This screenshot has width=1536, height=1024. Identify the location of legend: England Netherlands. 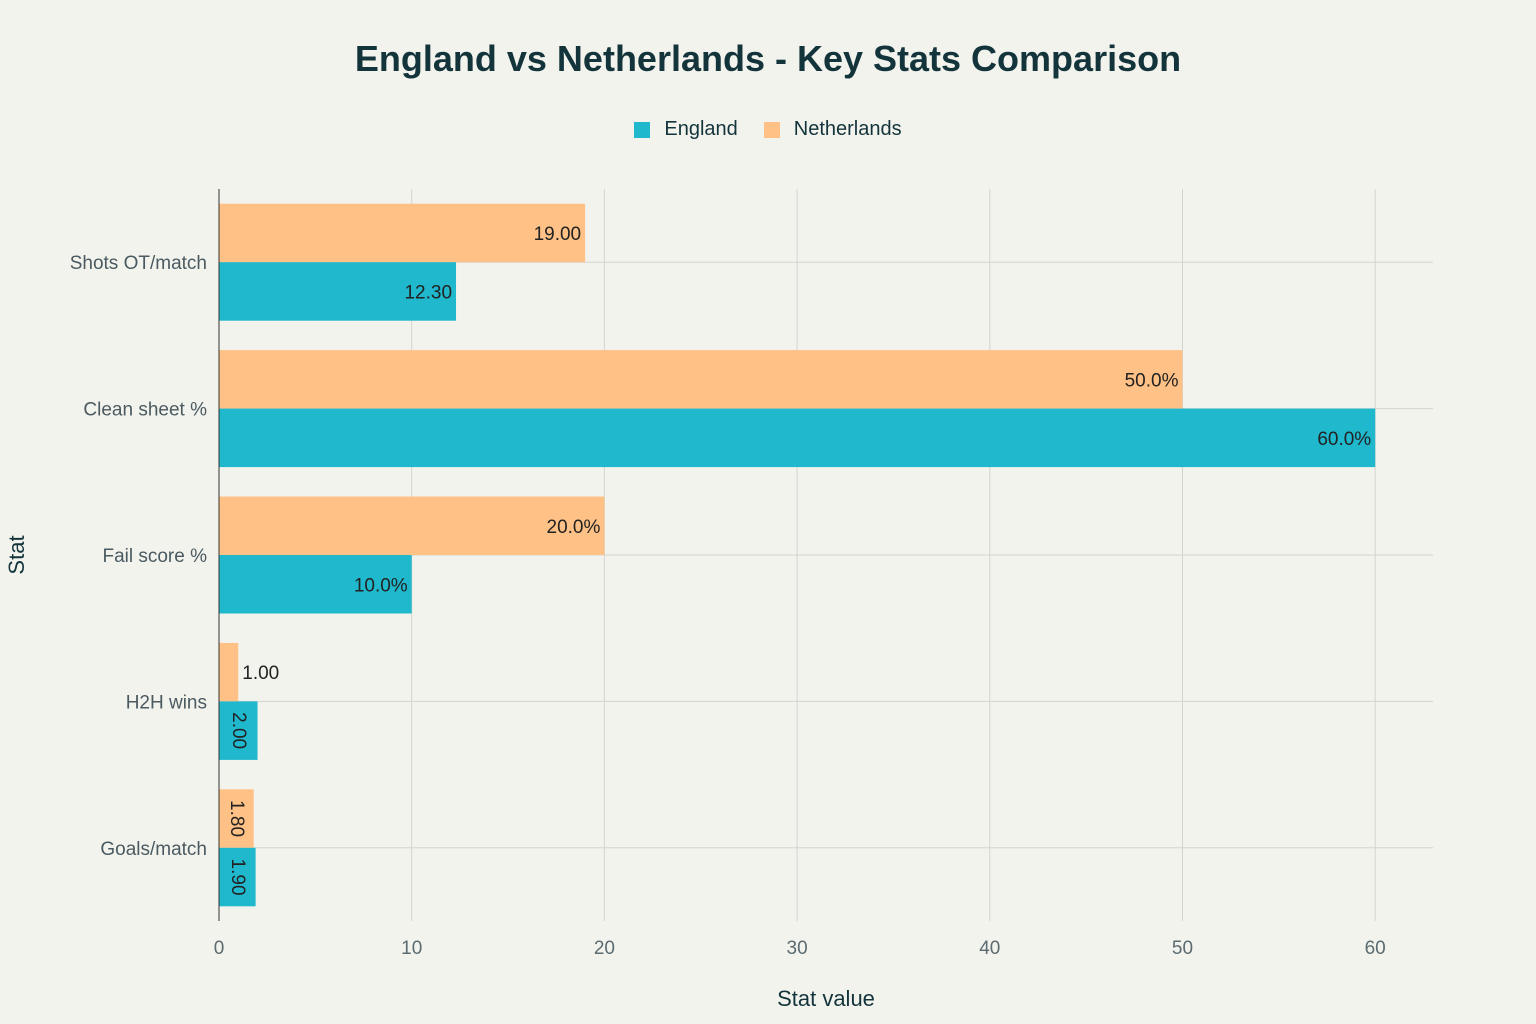
(768, 129).